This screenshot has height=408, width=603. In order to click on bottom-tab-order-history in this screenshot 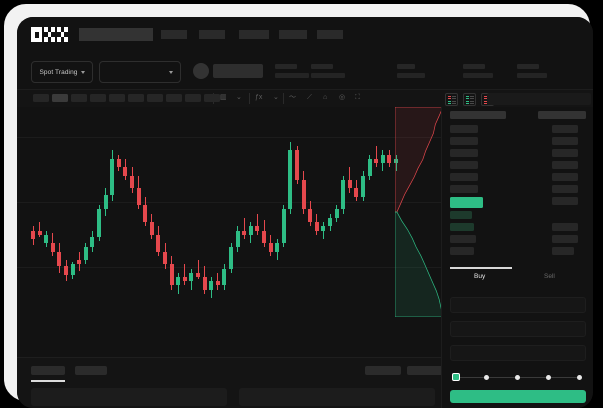, I will do `click(91, 370)`.